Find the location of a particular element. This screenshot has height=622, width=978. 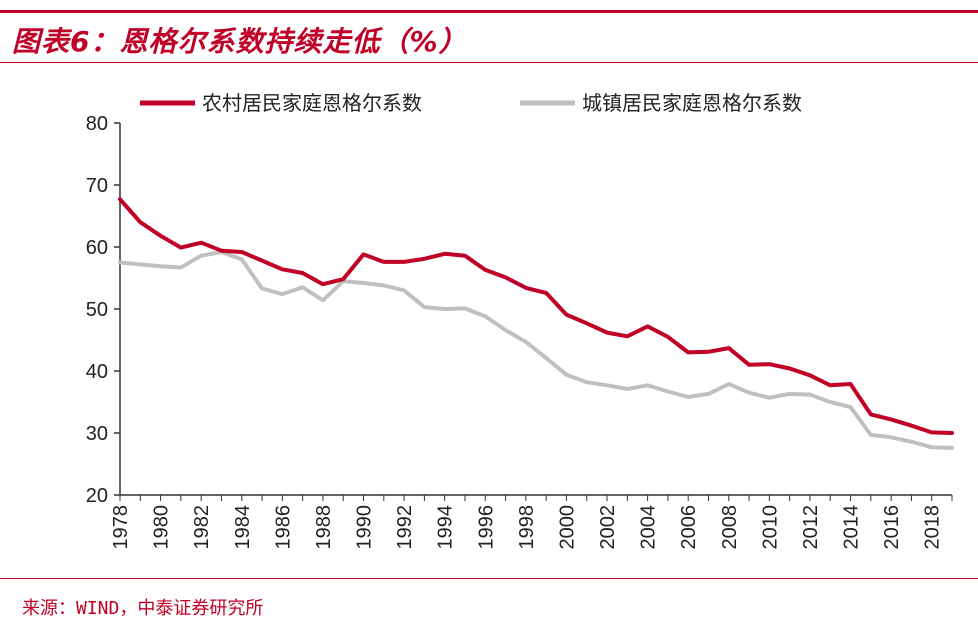

x-tick-label: 2004 is located at coordinates (649, 527).